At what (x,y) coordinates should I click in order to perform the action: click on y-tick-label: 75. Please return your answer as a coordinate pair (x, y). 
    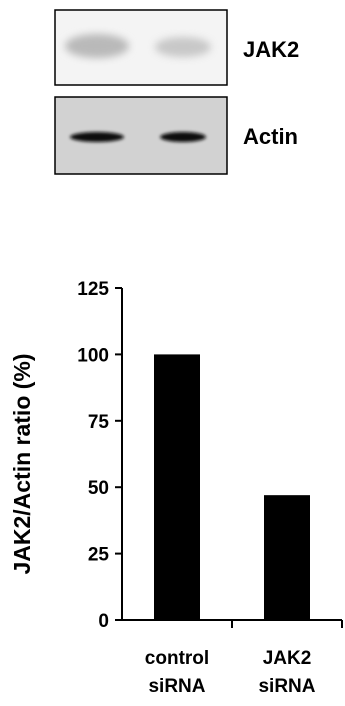
    Looking at the image, I should click on (99, 422).